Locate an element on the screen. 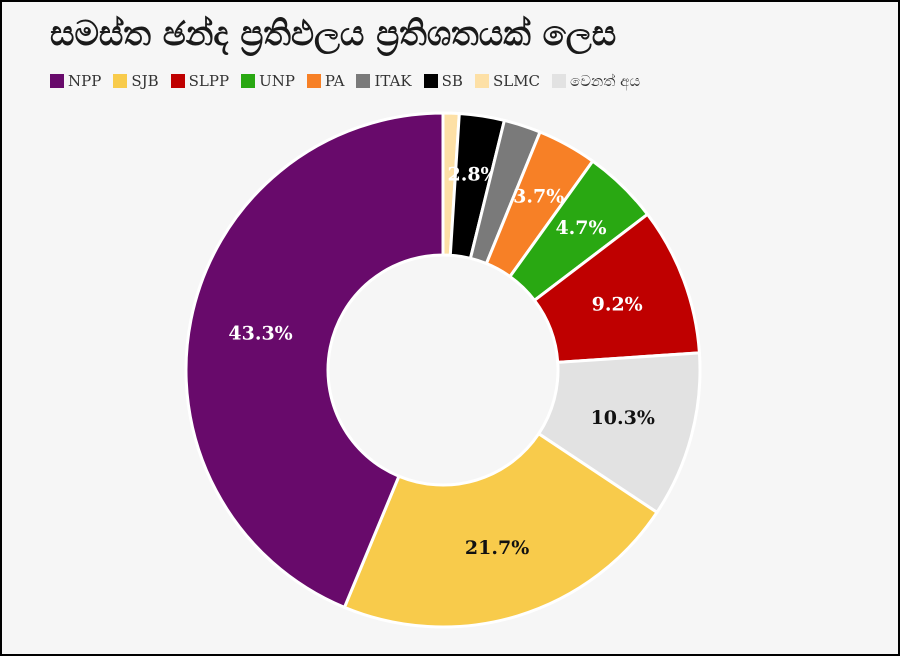 The width and height of the screenshot is (900, 656). legend-item-7: SLMC is located at coordinates (507, 81).